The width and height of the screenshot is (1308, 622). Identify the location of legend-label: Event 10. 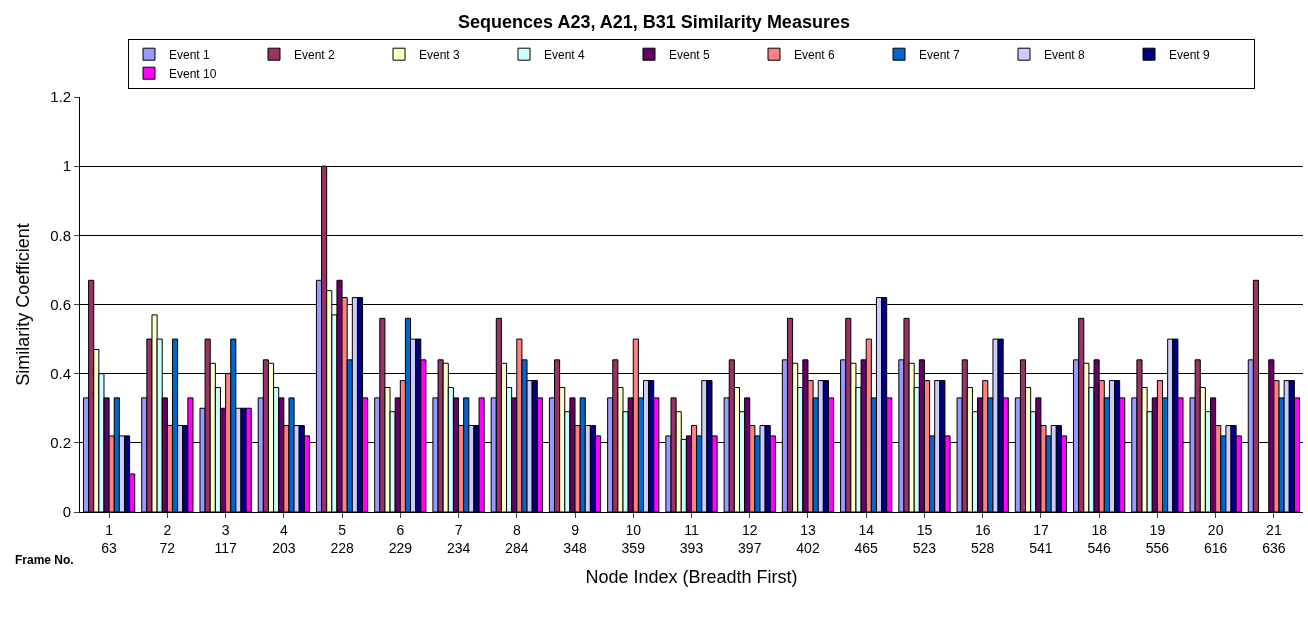
(193, 73).